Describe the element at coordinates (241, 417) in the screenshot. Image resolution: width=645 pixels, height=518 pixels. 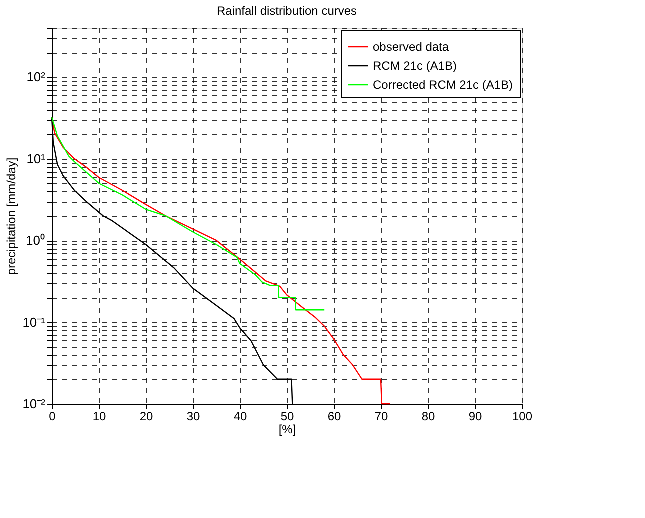
I see `x-tick-label: 40` at that location.